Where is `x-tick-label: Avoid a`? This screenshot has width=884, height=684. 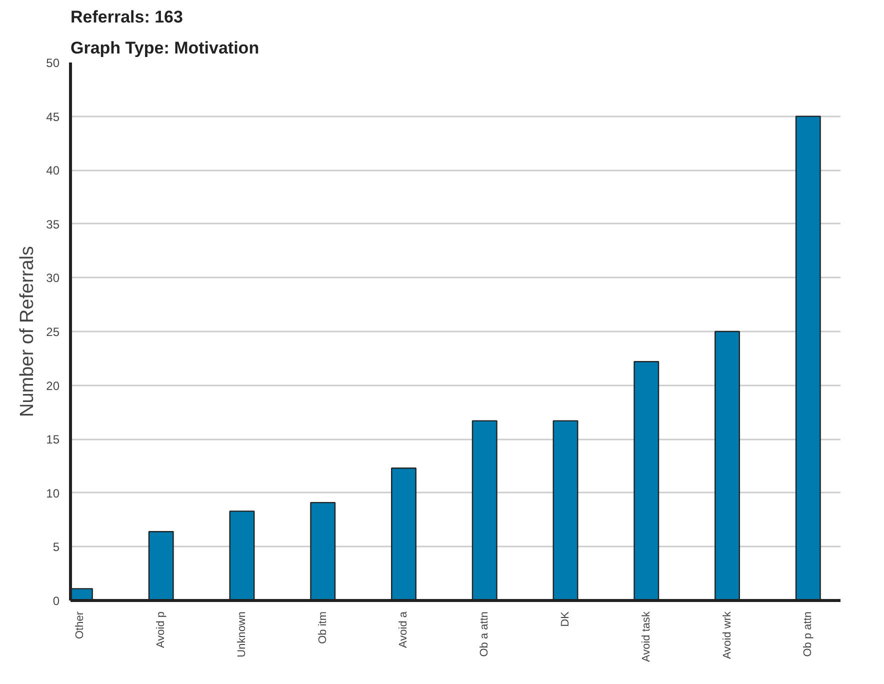
x-tick-label: Avoid a is located at coordinates (404, 629).